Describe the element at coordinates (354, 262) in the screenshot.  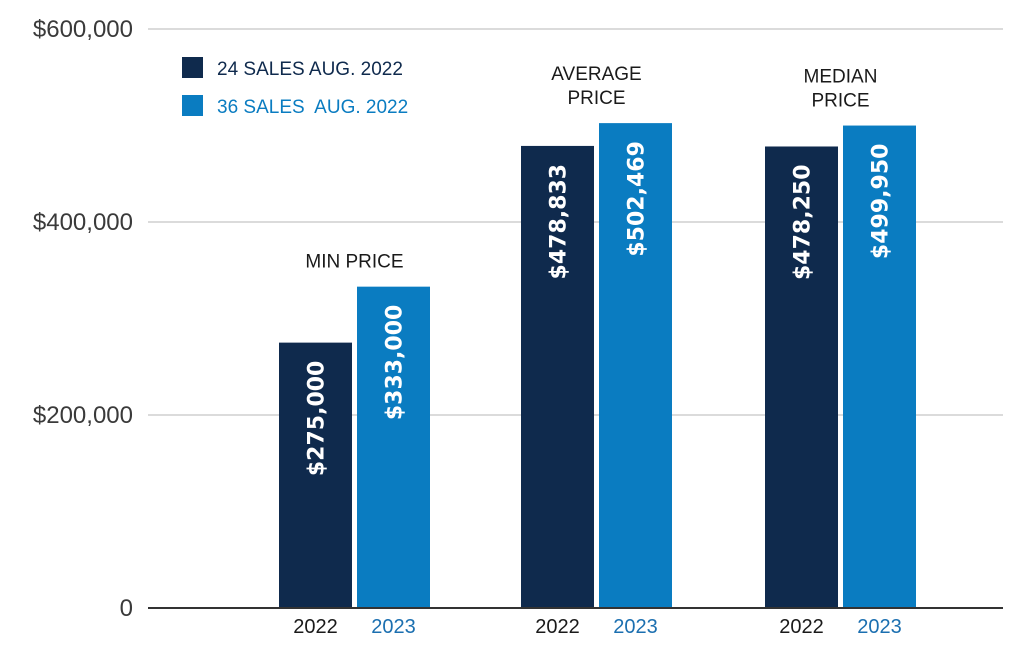
I see `group-label: MIN PRICE` at that location.